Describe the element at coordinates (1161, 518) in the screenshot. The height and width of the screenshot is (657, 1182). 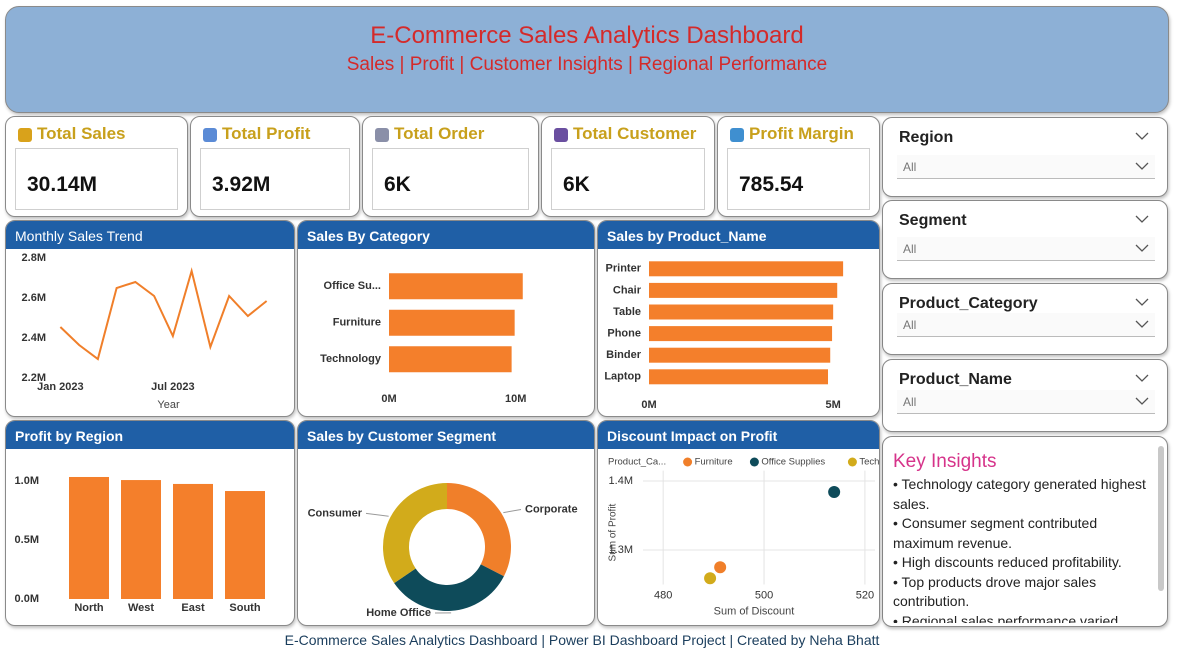
I see `page-scrollbar` at that location.